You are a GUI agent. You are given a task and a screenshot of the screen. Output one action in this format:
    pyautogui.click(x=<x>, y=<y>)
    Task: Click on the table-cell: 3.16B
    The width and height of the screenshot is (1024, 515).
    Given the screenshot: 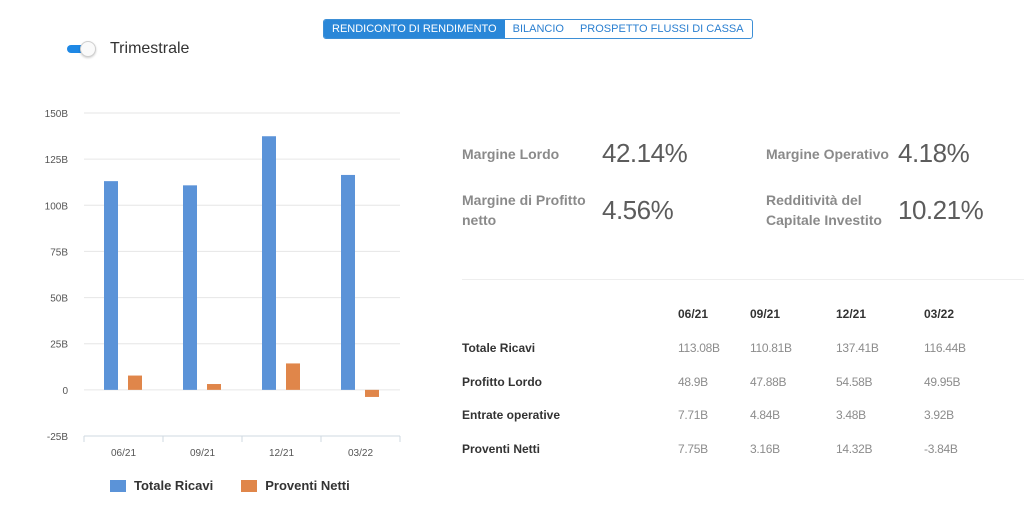 What is the action you would take?
    pyautogui.click(x=765, y=449)
    